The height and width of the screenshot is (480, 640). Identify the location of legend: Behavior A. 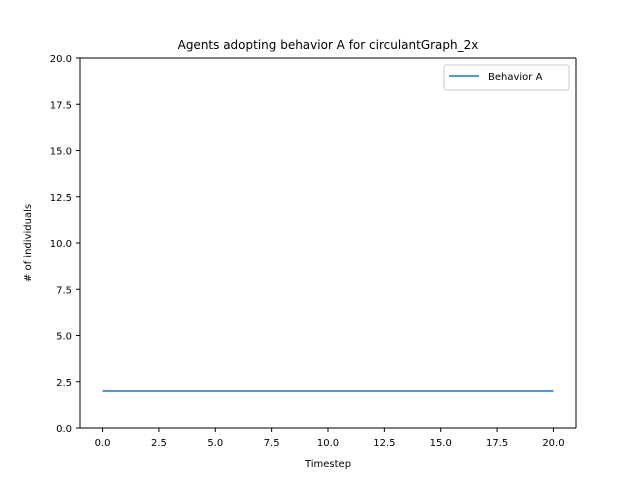
(506, 77).